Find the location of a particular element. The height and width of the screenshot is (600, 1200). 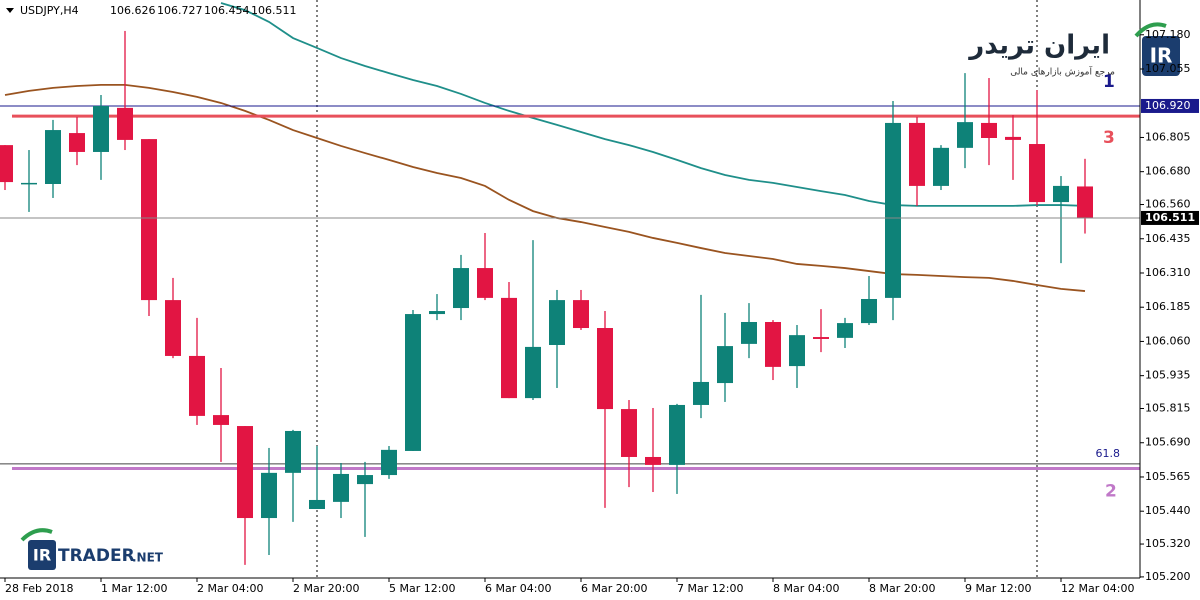

price-label: 106.920 is located at coordinates (1168, 105).